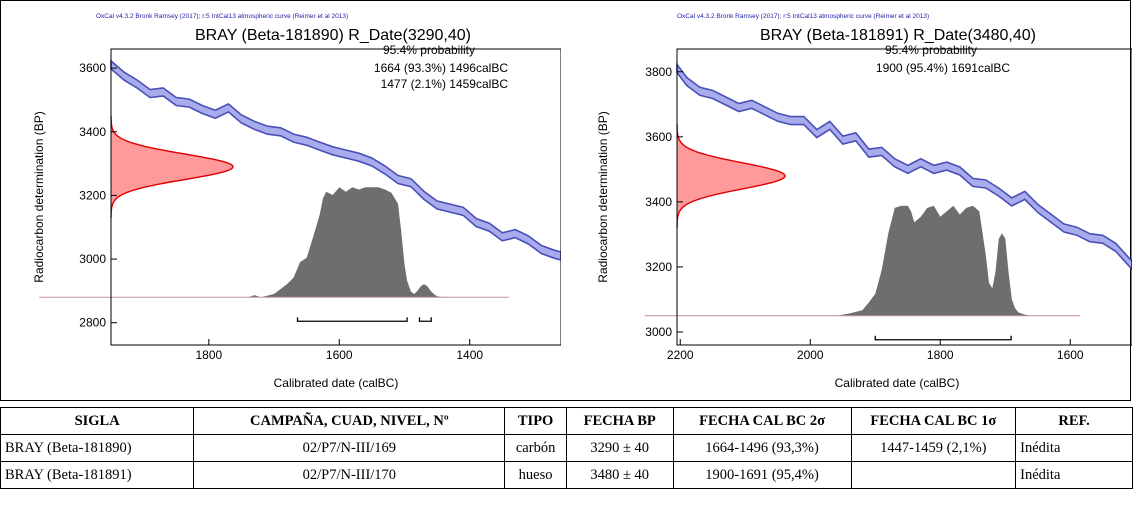 The image size is (1133, 511). I want to click on y-tick-label: 3800, so click(658, 72).